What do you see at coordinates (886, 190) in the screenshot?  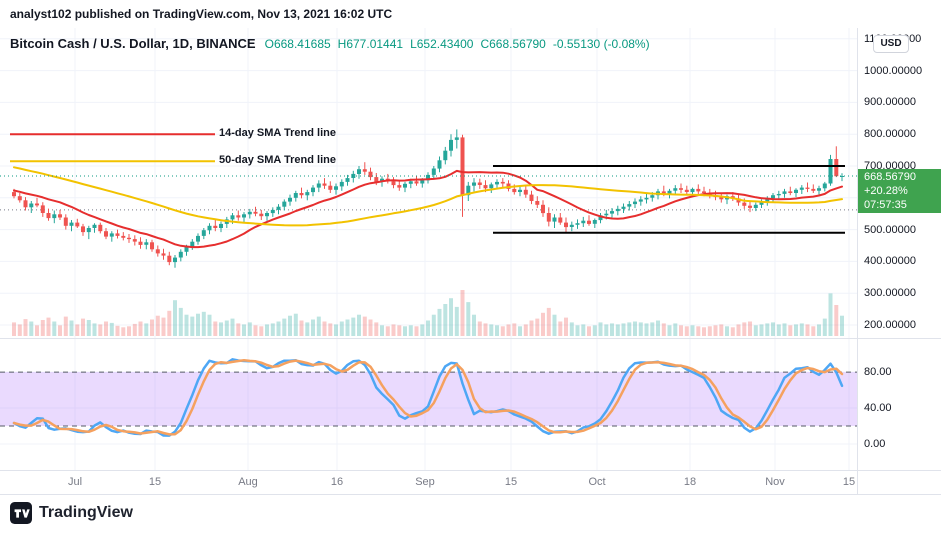 I see `change-percent-label: +20.28%` at bounding box center [886, 190].